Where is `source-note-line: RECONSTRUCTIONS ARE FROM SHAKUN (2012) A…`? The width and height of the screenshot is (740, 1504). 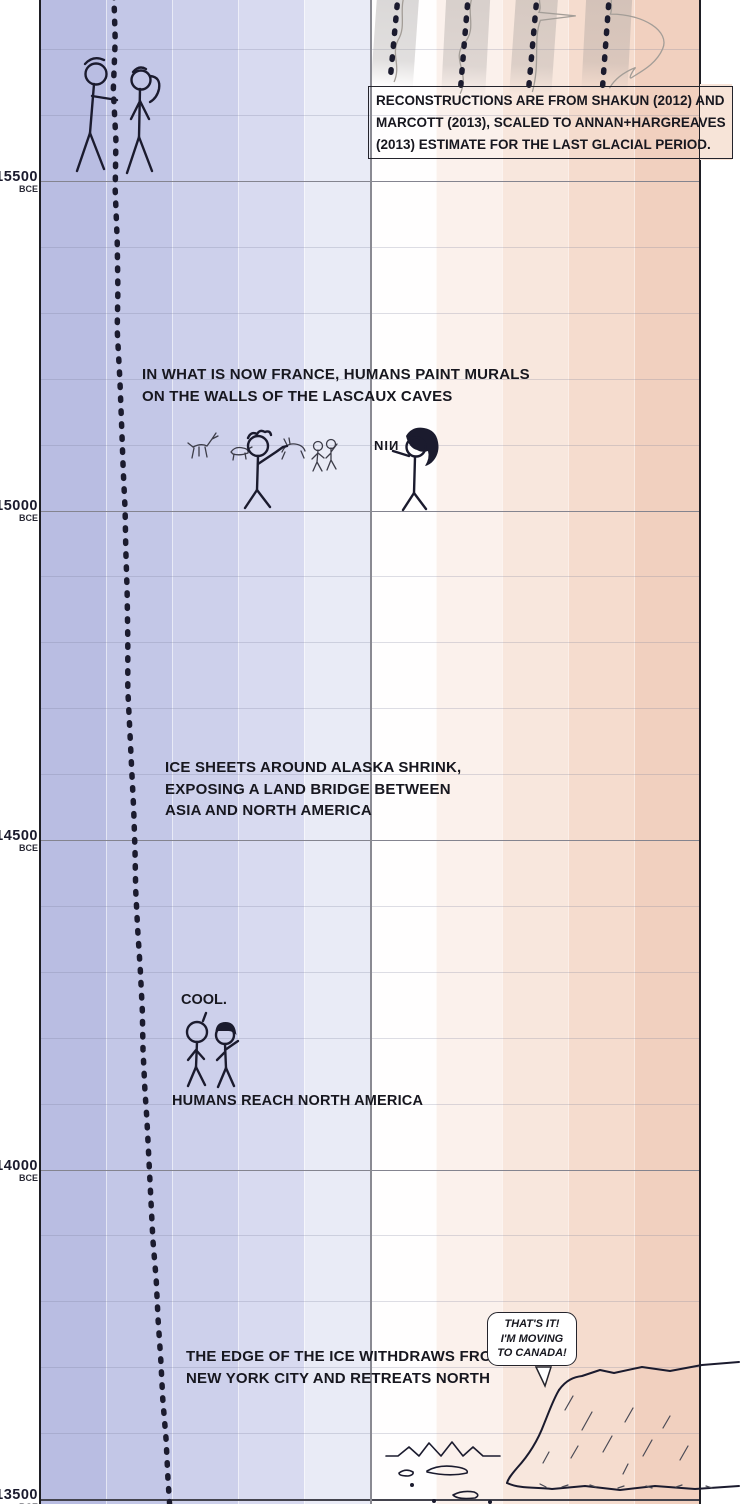
source-note-line: RECONSTRUCTIONS ARE FROM SHAKUN (2012) A… is located at coordinates (550, 100).